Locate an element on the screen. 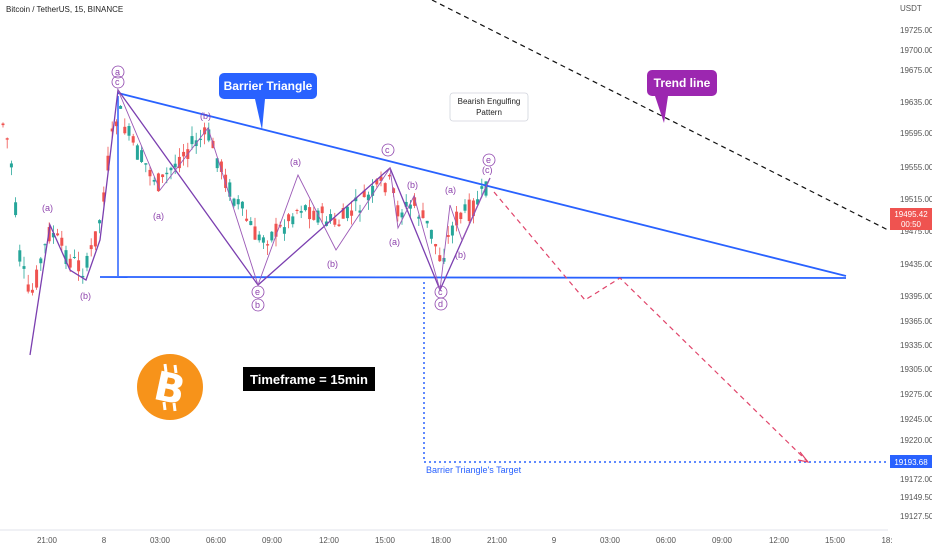 The image size is (932, 550). secondary-wave-path is located at coordinates (304, 190).